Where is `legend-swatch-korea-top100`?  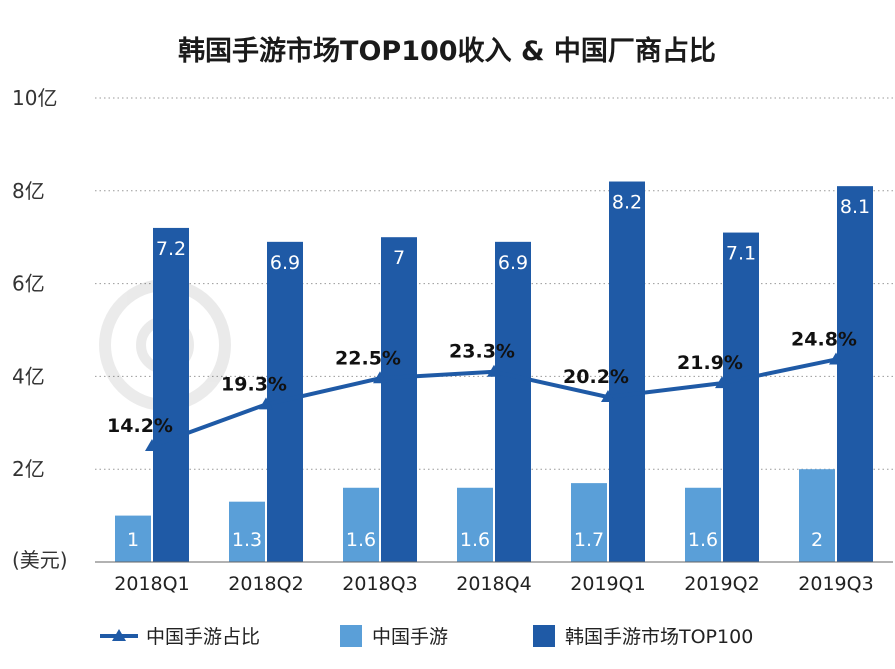 legend-swatch-korea-top100 is located at coordinates (544, 636).